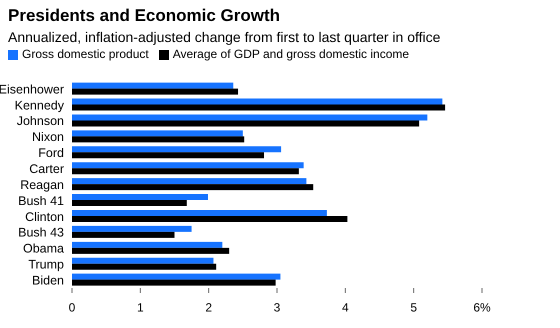 The height and width of the screenshot is (328, 560). What do you see at coordinates (72, 307) in the screenshot?
I see `x-tick-label: 0` at bounding box center [72, 307].